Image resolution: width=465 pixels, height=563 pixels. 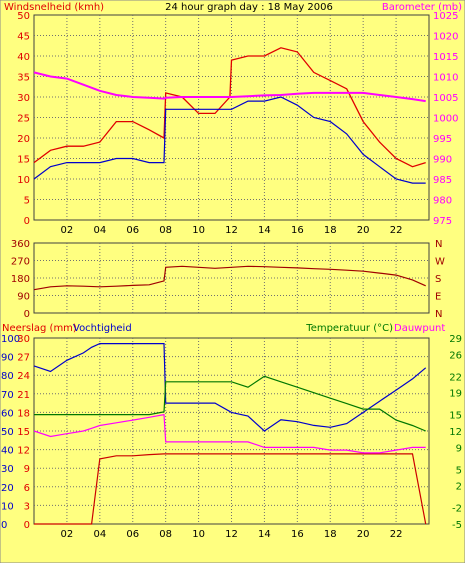 I want to click on temperature-y-tick: 22, so click(x=455, y=377).